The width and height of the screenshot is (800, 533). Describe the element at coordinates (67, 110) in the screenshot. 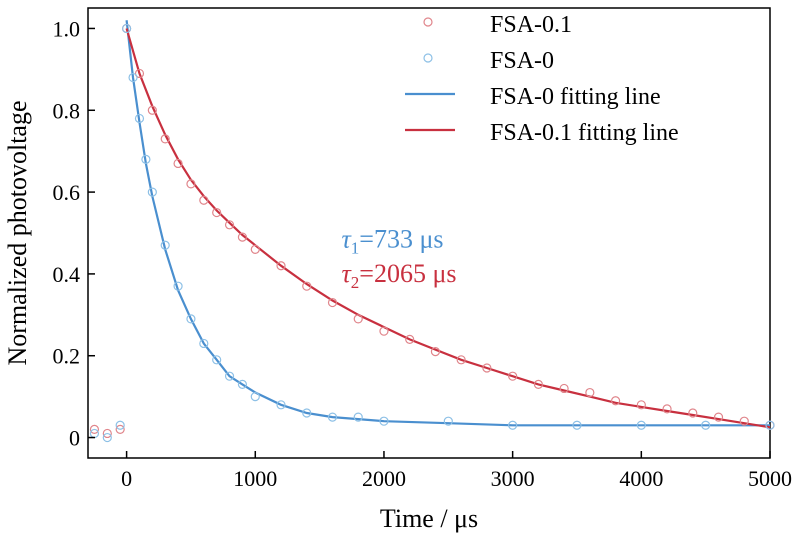

I see `y-tick-label: 0.8` at that location.